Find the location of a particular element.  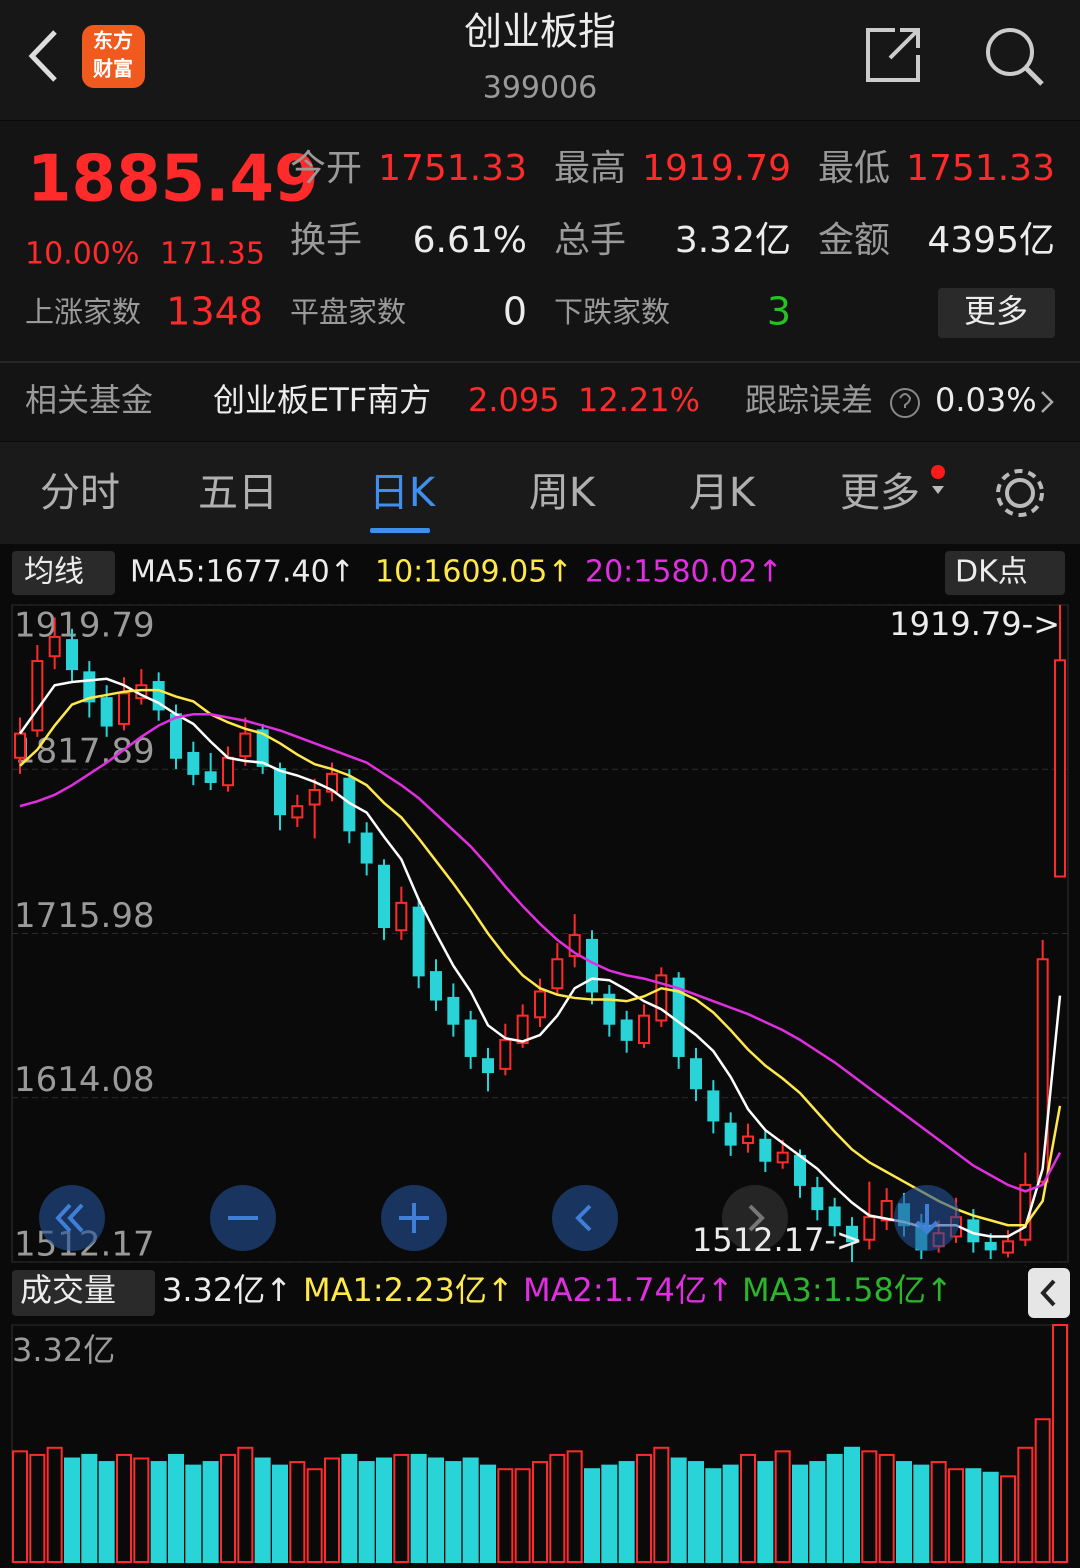

settings-button is located at coordinates (1020, 493).